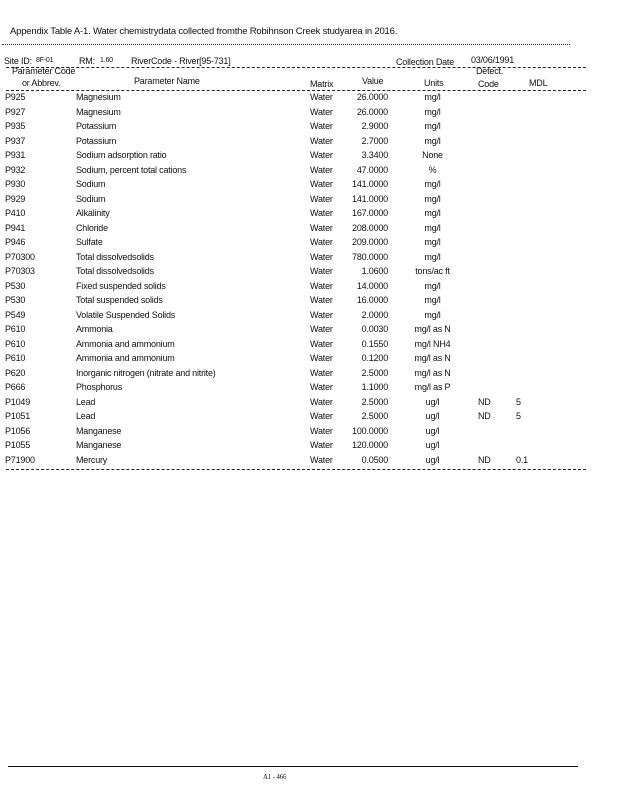  I want to click on header-code: Parameter Code, so click(44, 71).